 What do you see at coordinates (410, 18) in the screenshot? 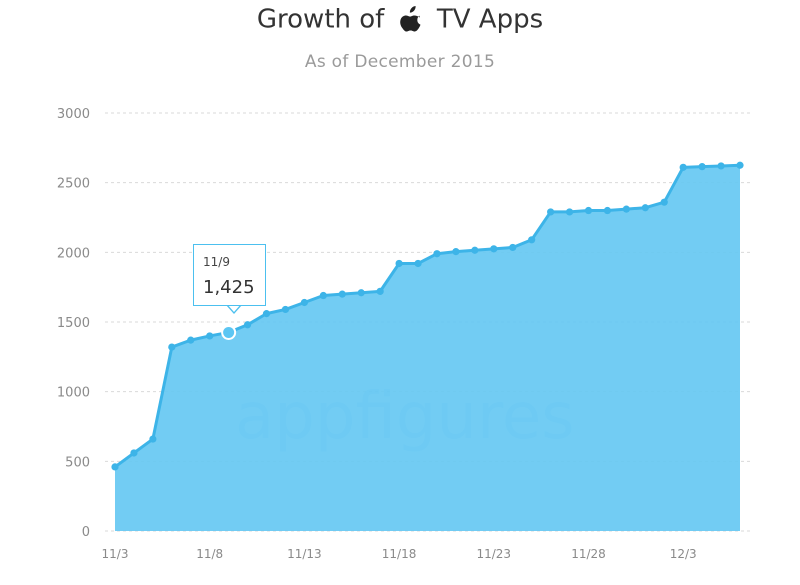
I see `apple-logo-icon` at bounding box center [410, 18].